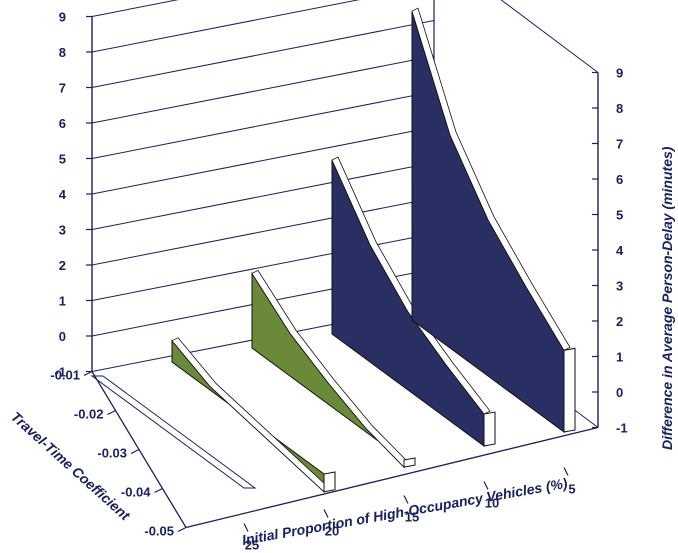 The image size is (678, 553). What do you see at coordinates (619, 321) in the screenshot?
I see `right-z-tick-label: 2` at bounding box center [619, 321].